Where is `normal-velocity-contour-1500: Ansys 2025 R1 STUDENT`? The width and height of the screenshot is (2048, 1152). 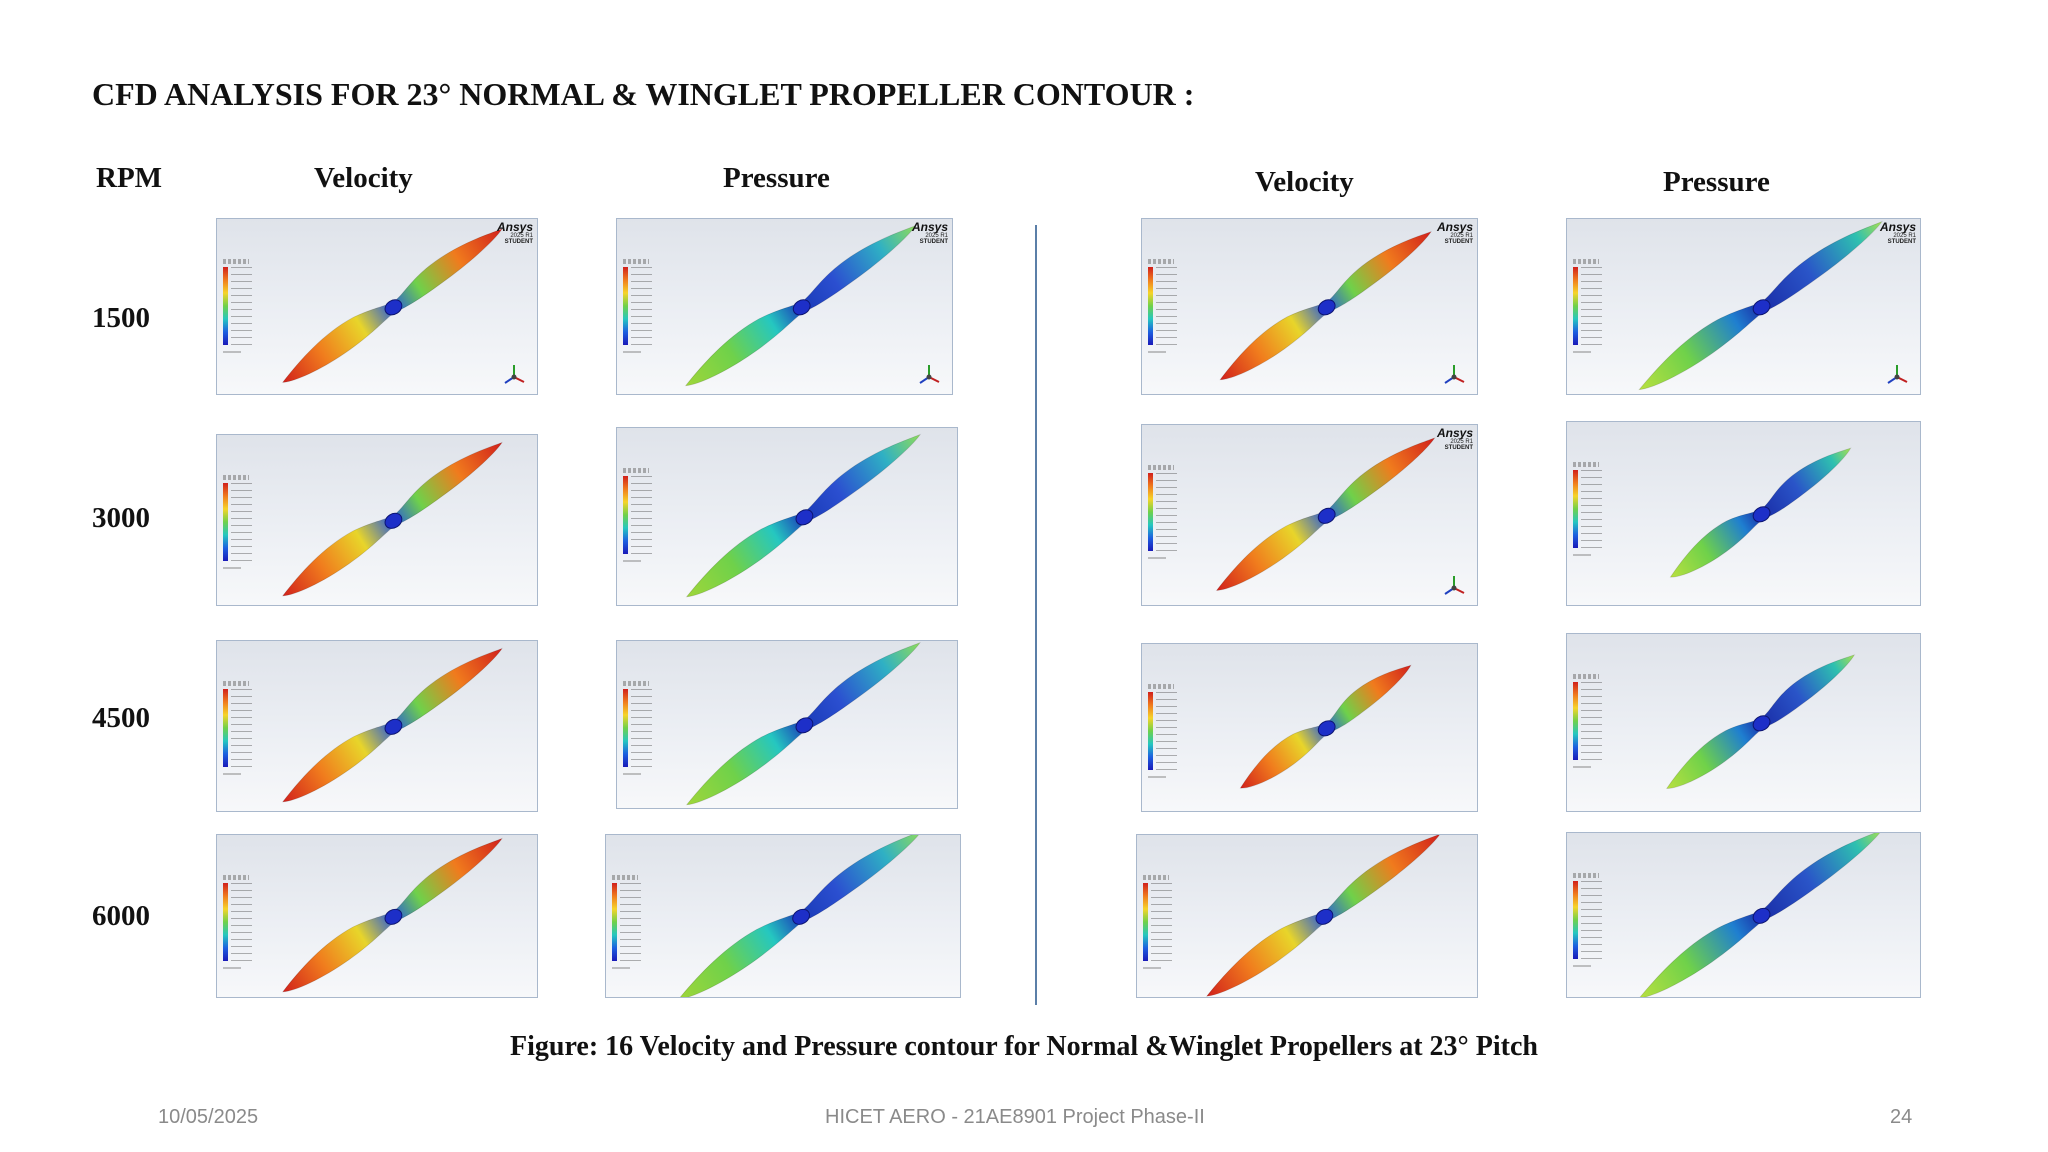
normal-velocity-contour-1500: Ansys 2025 R1 STUDENT is located at coordinates (377, 306).